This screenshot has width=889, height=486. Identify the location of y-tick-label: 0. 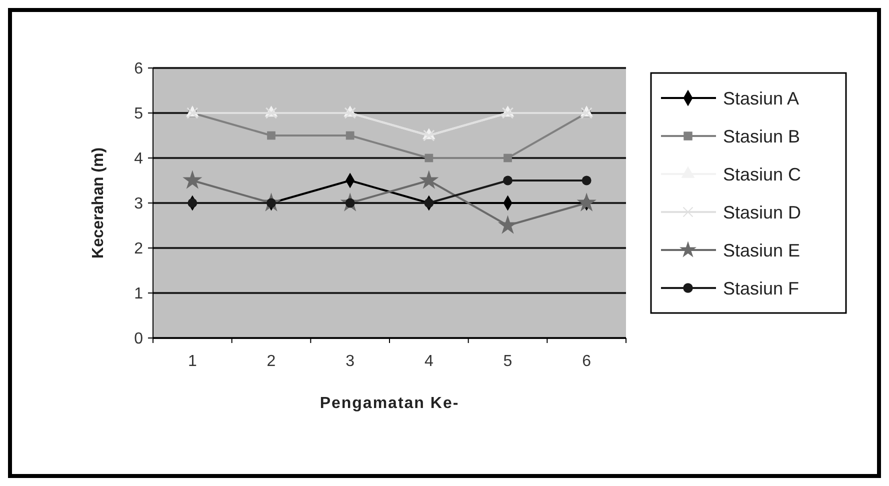
(139, 339).